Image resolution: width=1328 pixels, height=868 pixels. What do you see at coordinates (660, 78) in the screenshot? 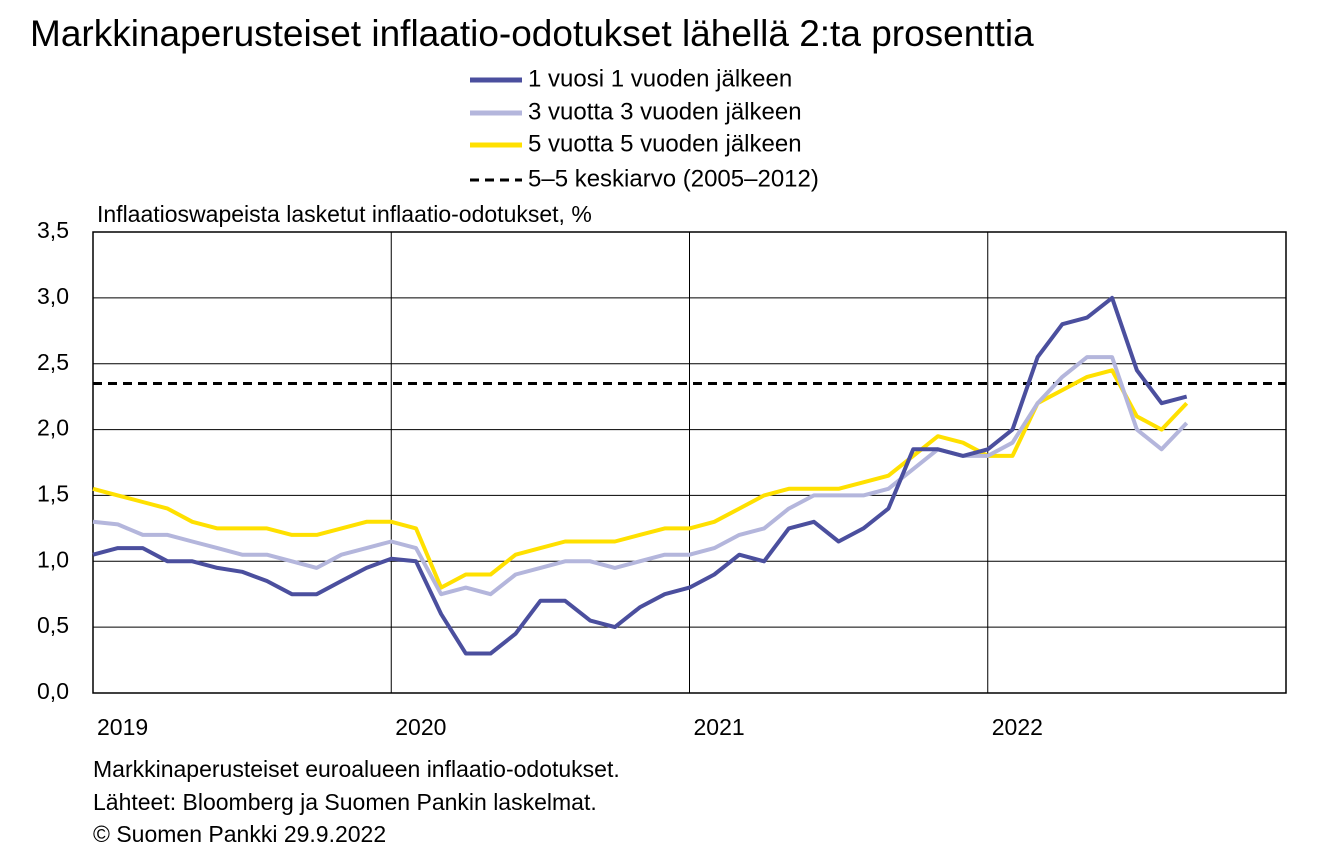
I see `legend-label: 1 vuosi 1 vuoden jälkeen` at bounding box center [660, 78].